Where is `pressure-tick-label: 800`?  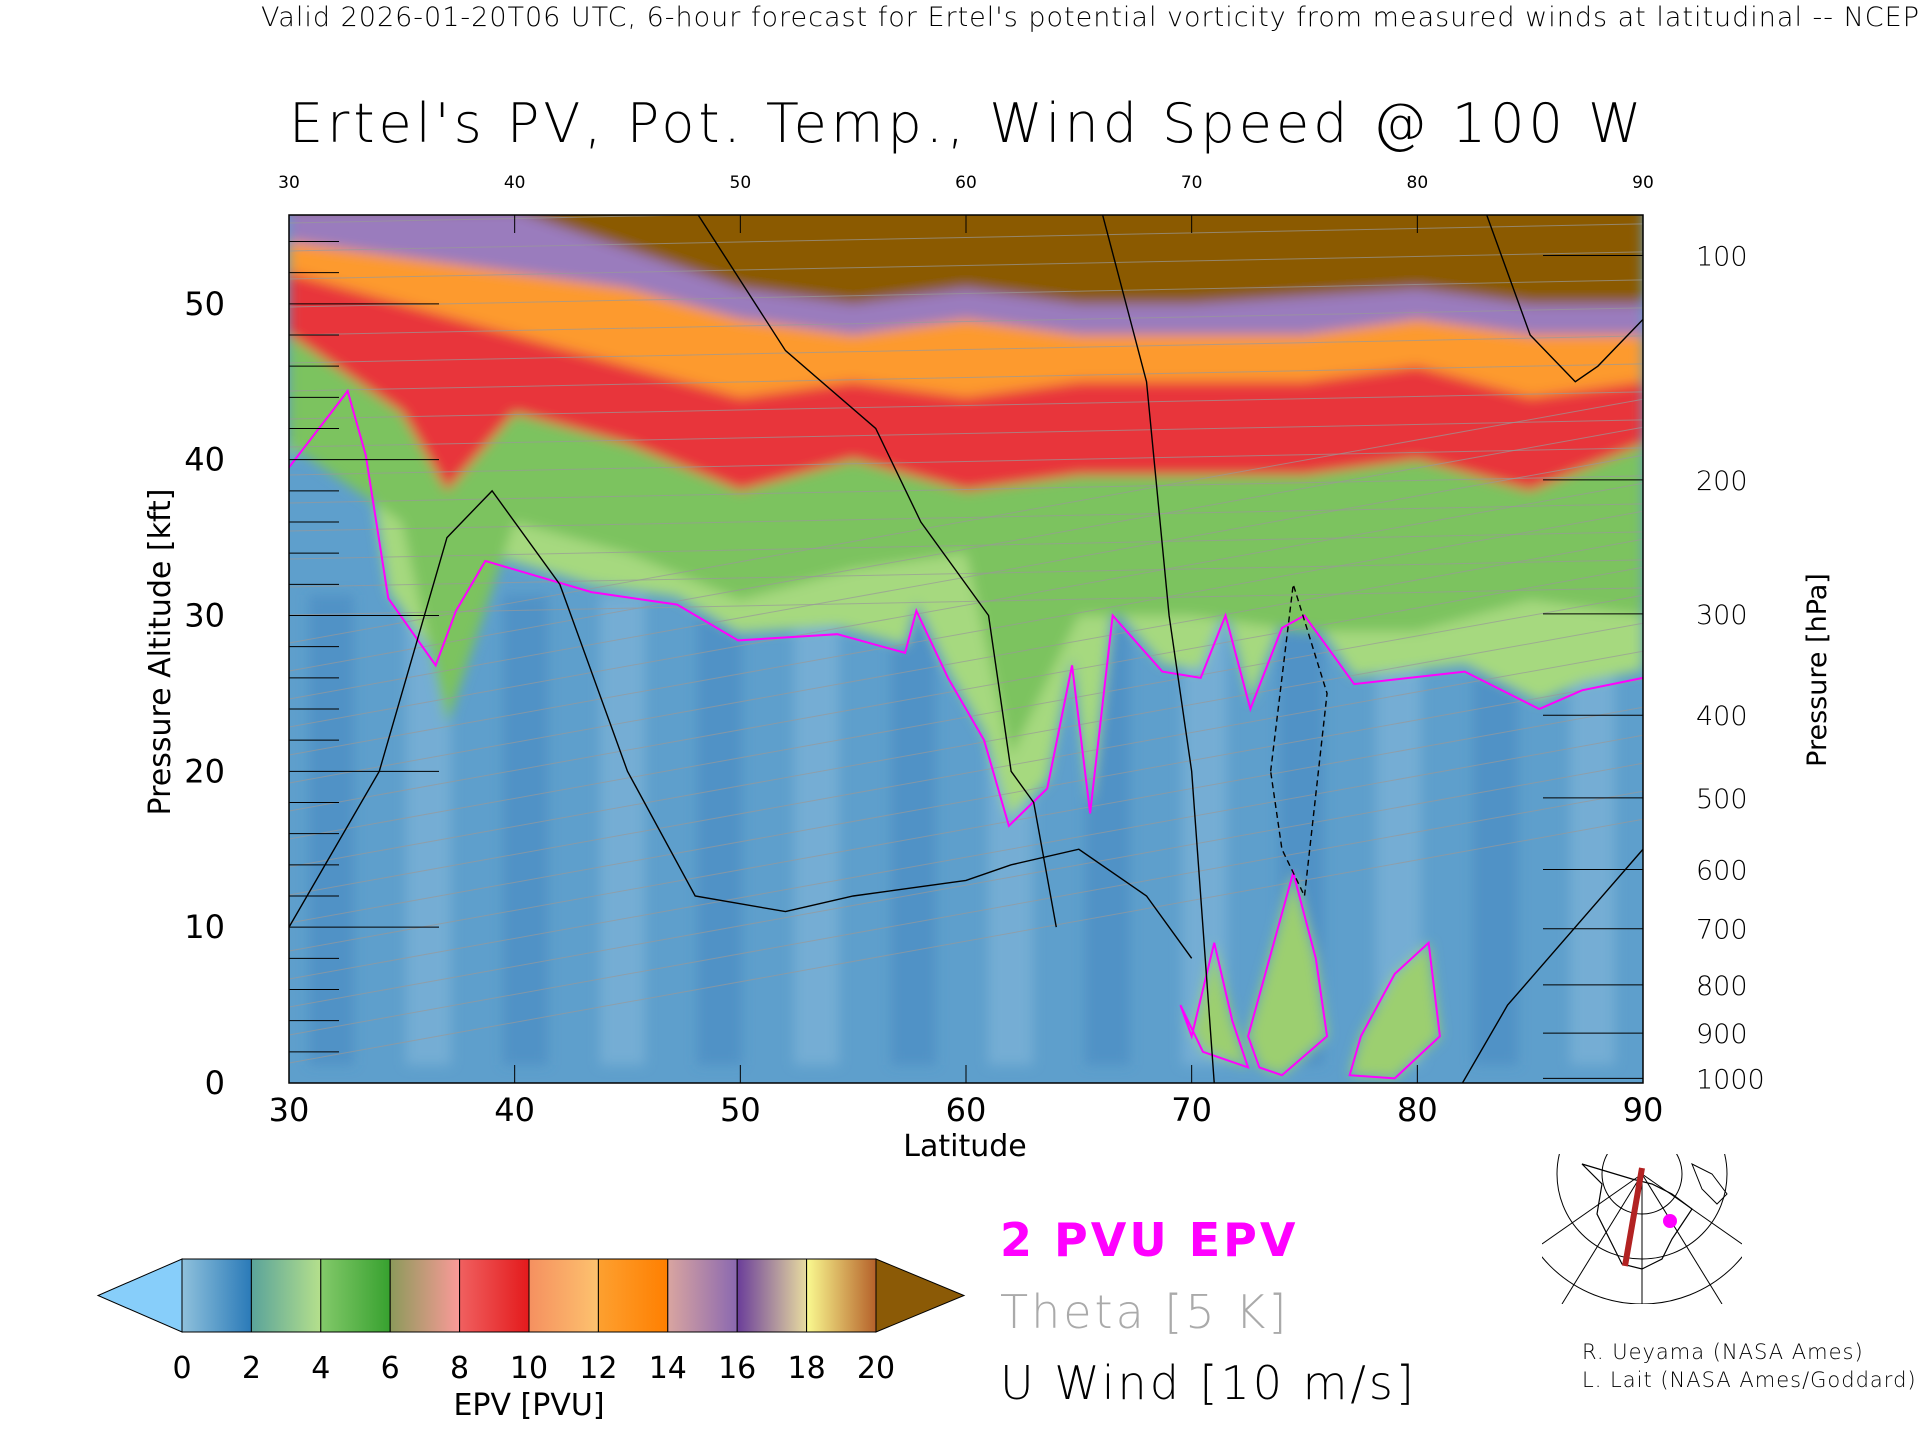 pressure-tick-label: 800 is located at coordinates (1722, 986).